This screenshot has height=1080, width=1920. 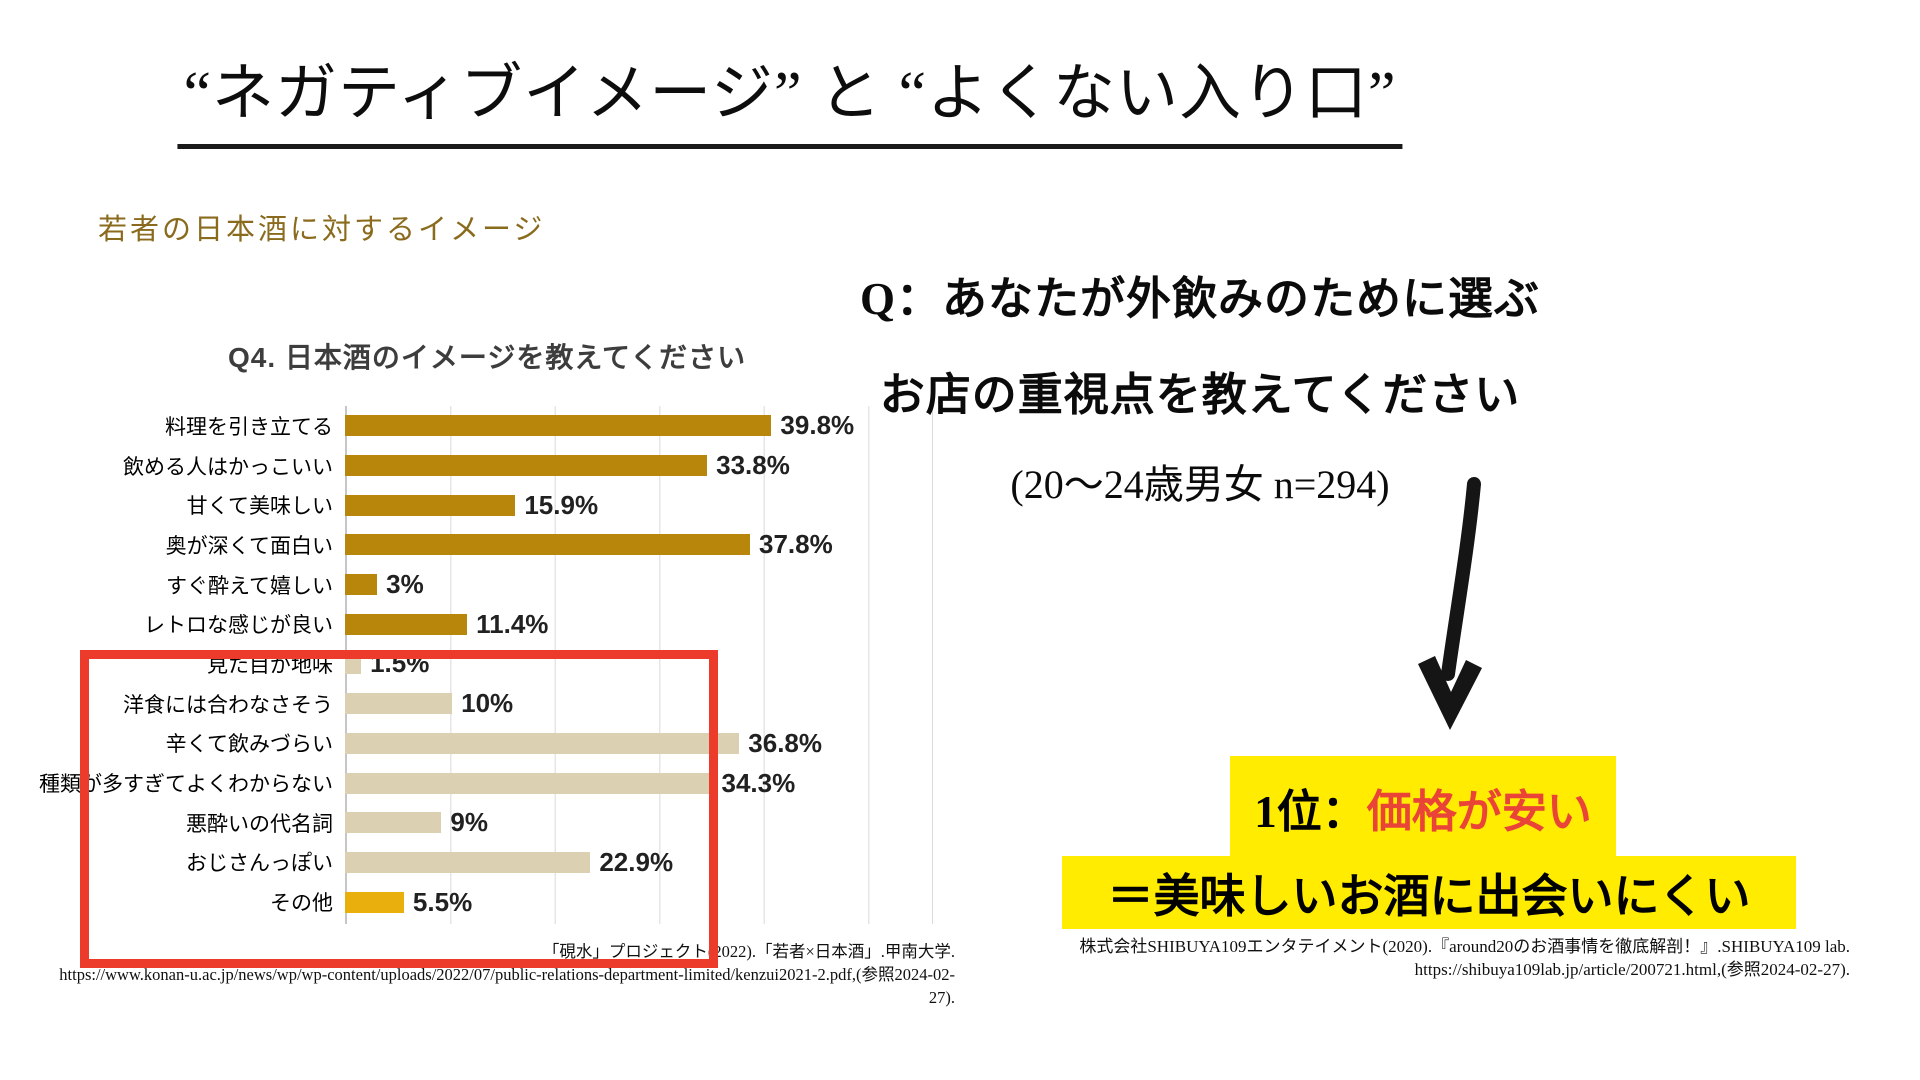 I want to click on rank-answer-box: 1位： 価格が安い, so click(x=1423, y=807).